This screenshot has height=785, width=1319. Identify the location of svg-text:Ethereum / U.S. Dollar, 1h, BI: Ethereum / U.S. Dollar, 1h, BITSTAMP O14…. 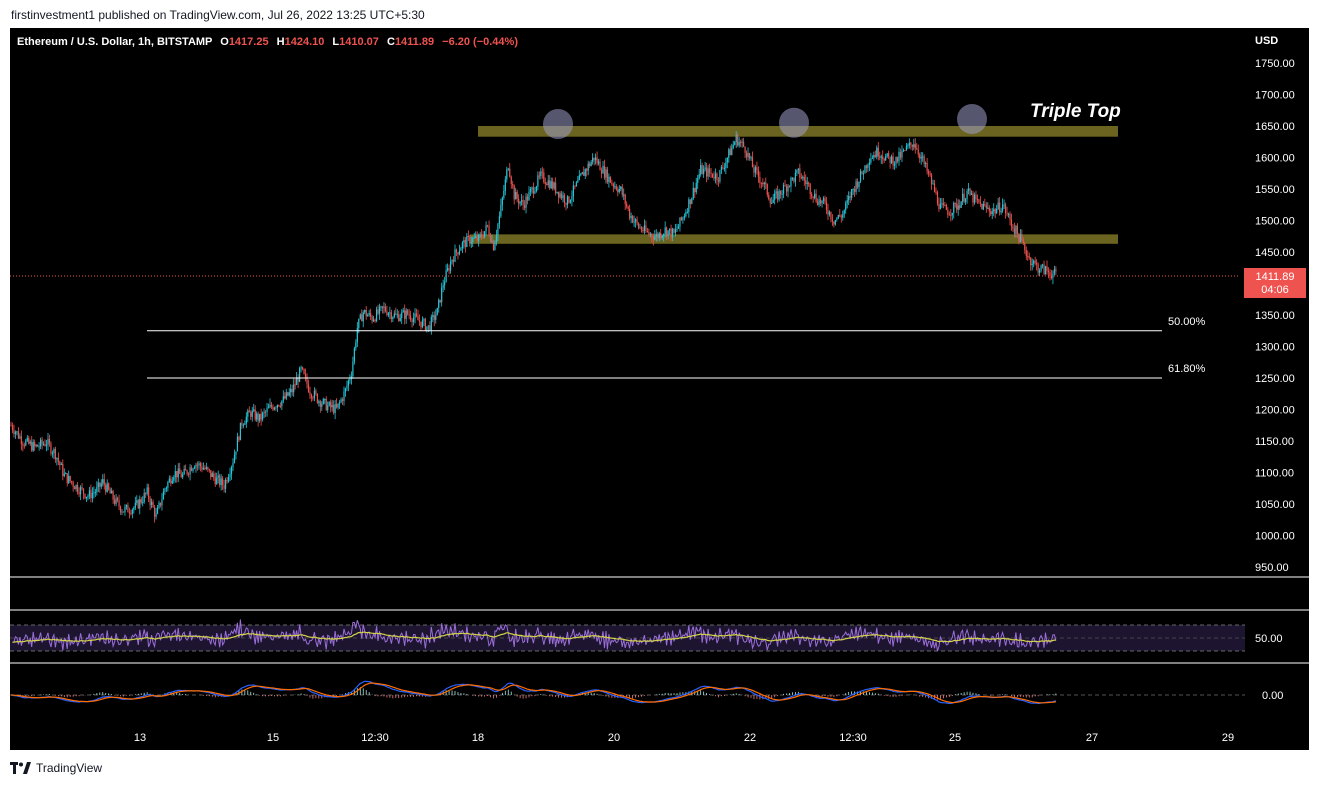
(267, 42).